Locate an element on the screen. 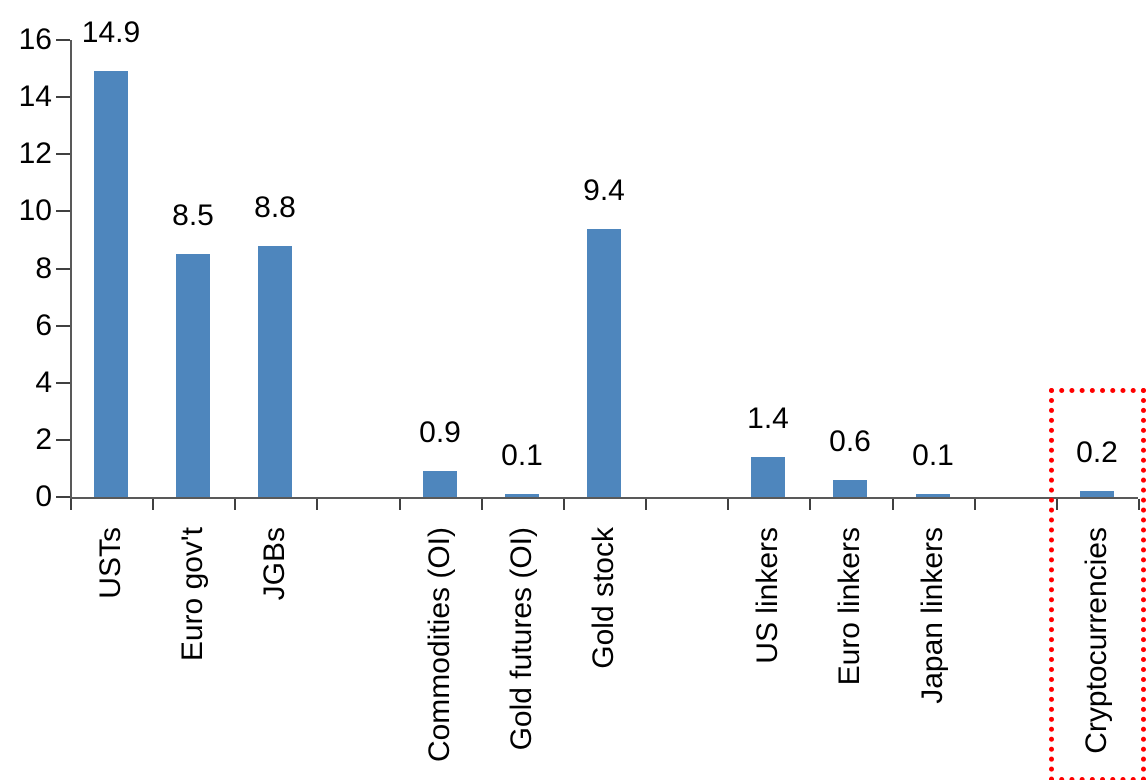  category-label-gold-futures-oi: Gold futures (OI) is located at coordinates (521, 639).